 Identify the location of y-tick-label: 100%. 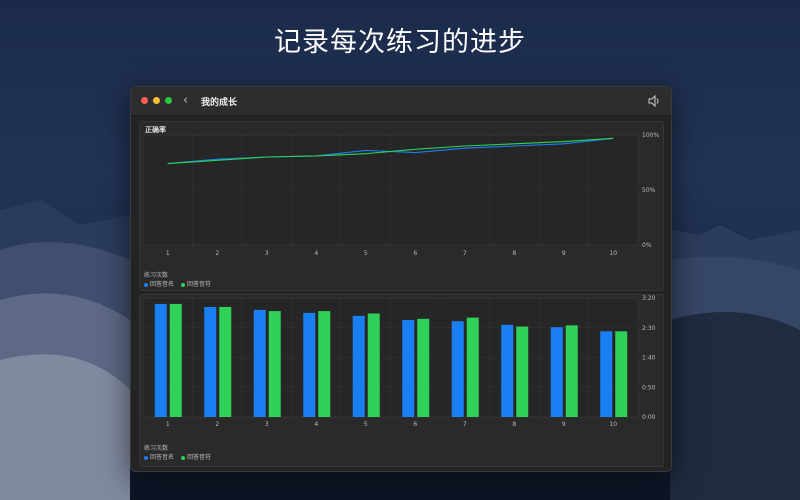
(650, 135).